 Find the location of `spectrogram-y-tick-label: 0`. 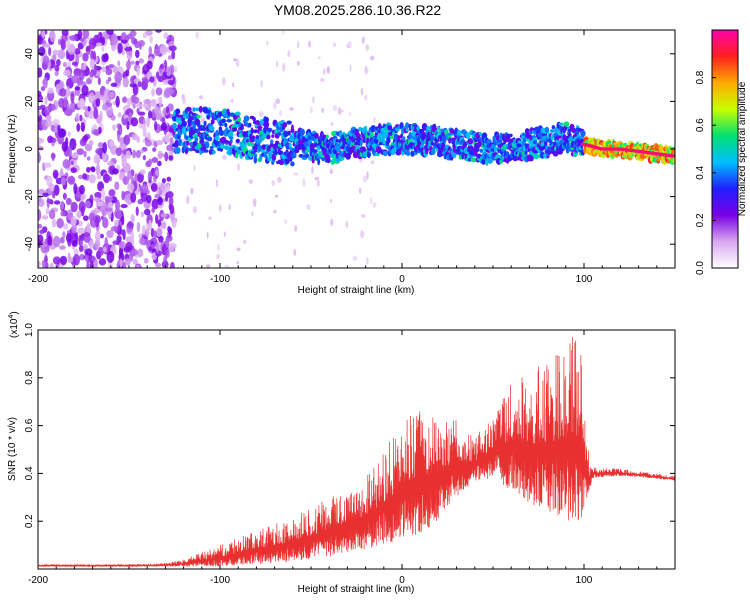

spectrogram-y-tick-label: 0 is located at coordinates (29, 149).